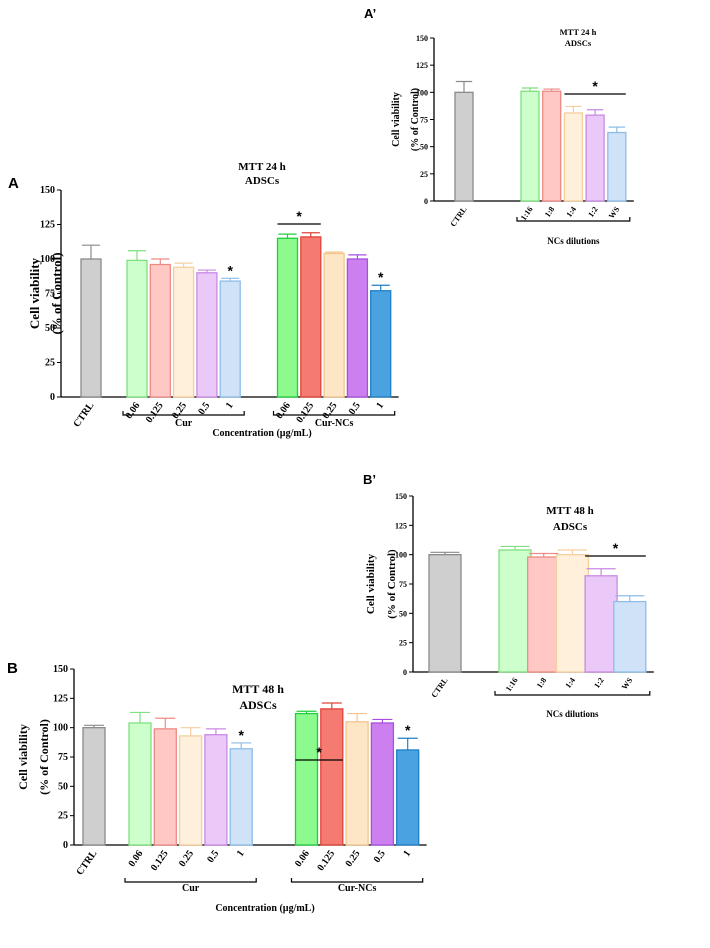 The image size is (710, 948). What do you see at coordinates (261, 433) in the screenshot?
I see `x-axis-label: Concentration (µg/mL)` at bounding box center [261, 433].